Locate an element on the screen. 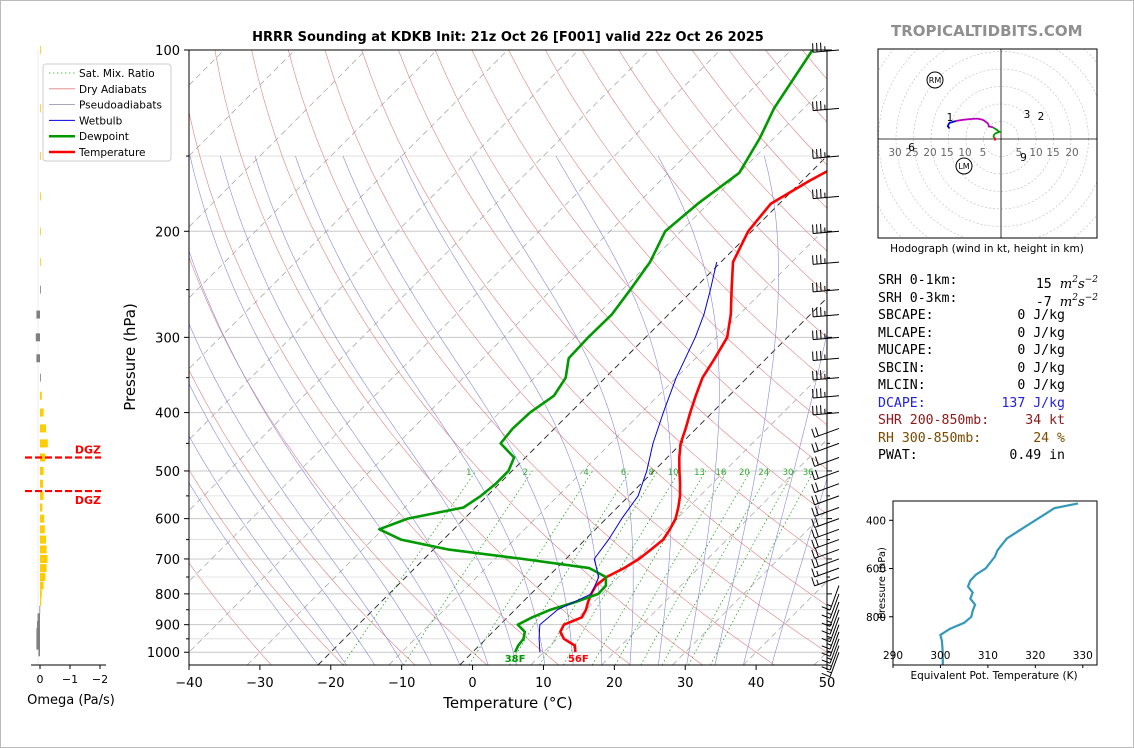  hodo-ring-label: 25 is located at coordinates (911, 153).